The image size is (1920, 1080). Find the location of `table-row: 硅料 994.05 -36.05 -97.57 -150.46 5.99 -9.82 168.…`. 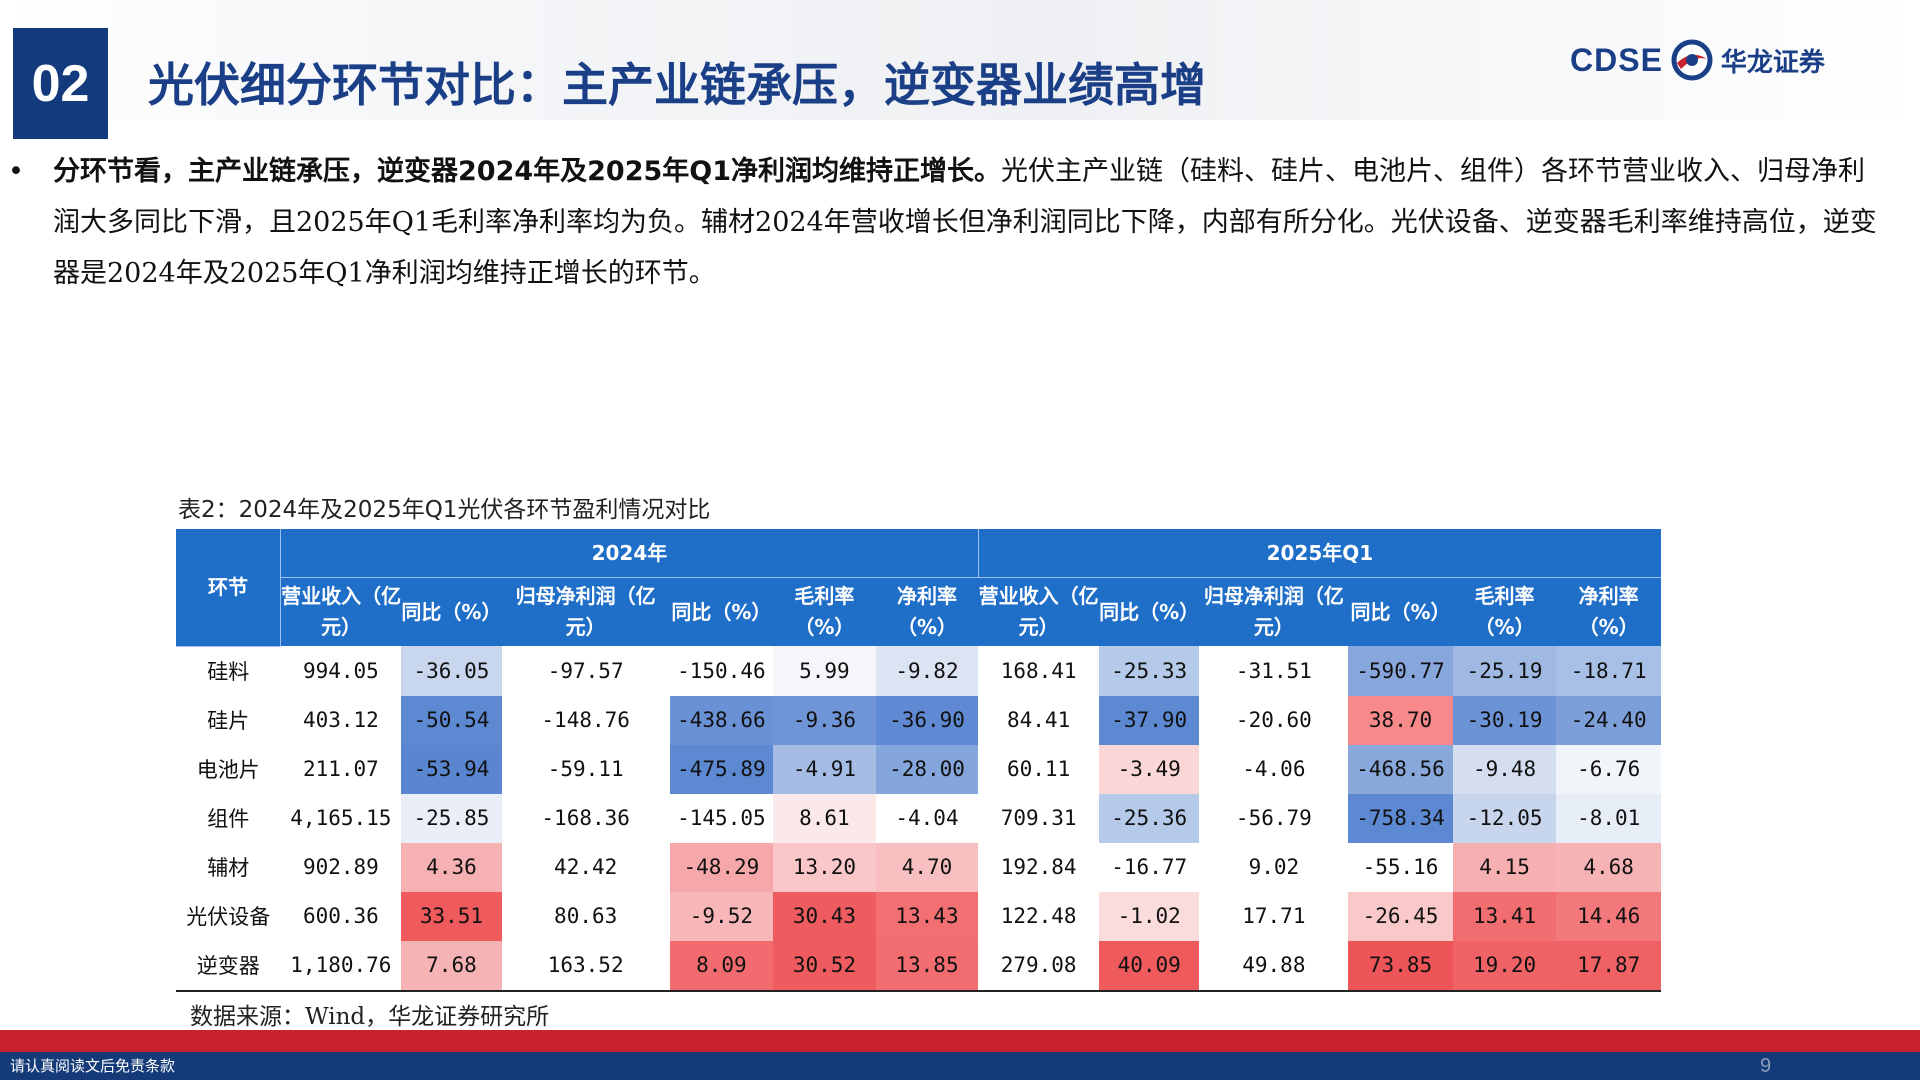

table-row: 硅料 994.05 -36.05 -97.57 -150.46 5.99 -9.82 168.… is located at coordinates (918, 671).